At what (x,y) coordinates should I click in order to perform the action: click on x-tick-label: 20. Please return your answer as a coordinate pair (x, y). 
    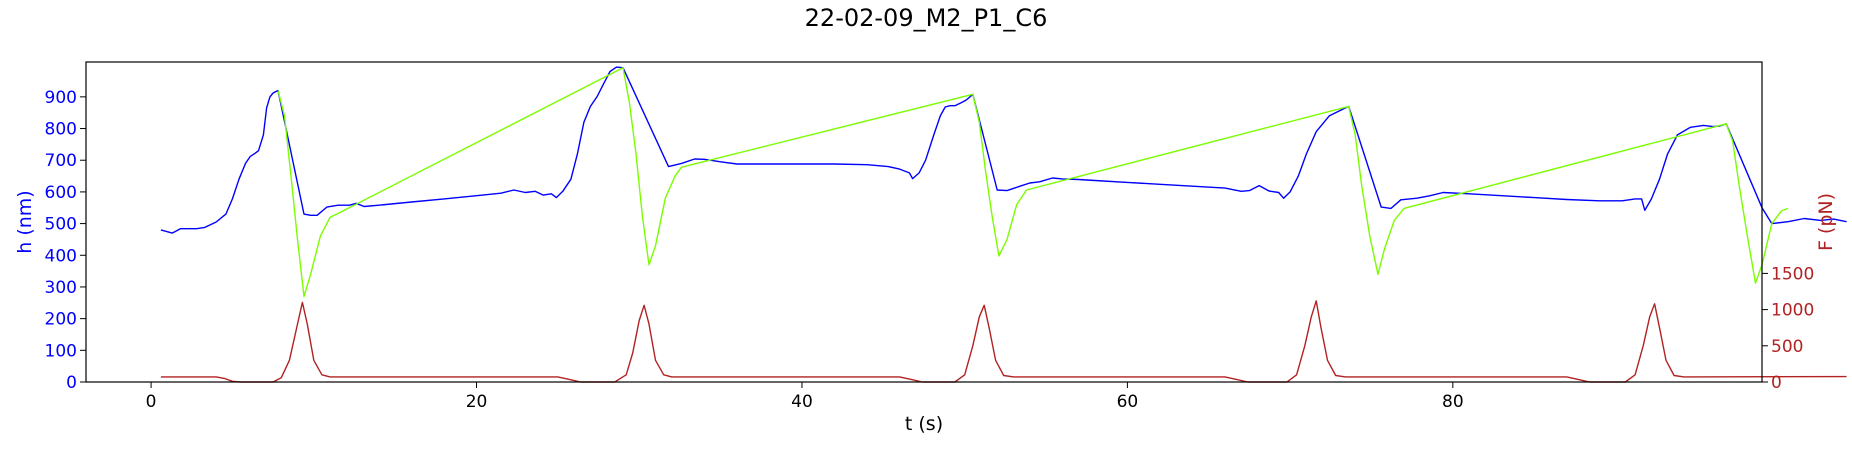
    Looking at the image, I should click on (477, 402).